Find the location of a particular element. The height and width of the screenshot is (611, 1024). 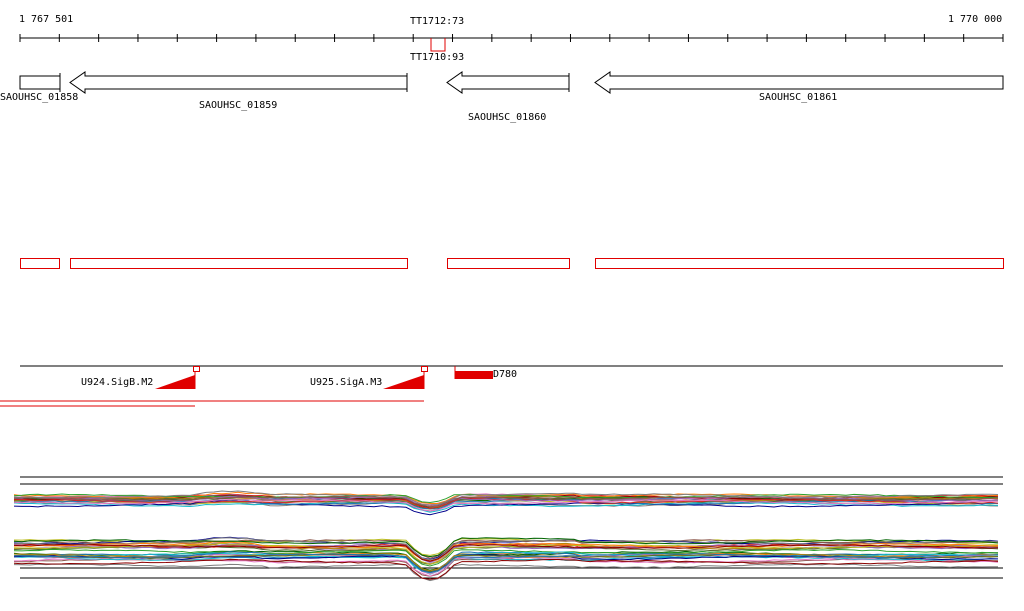

promoter-label-u925: U925.SigA.M3 is located at coordinates (346, 382).